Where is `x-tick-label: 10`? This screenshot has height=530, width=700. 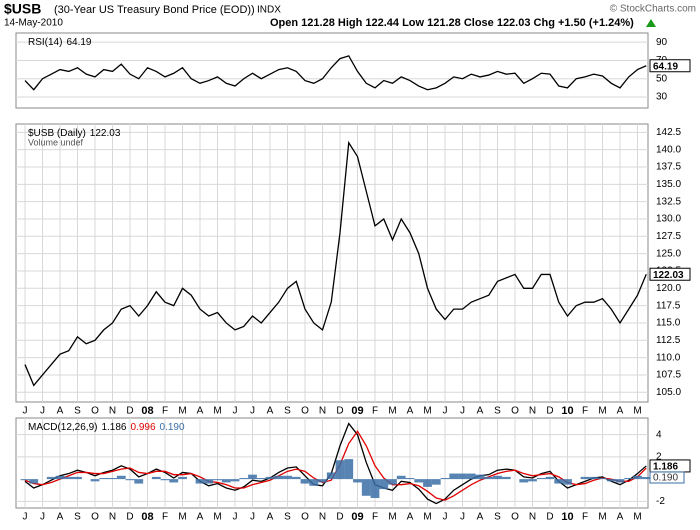 x-tick-label: 10 is located at coordinates (567, 411).